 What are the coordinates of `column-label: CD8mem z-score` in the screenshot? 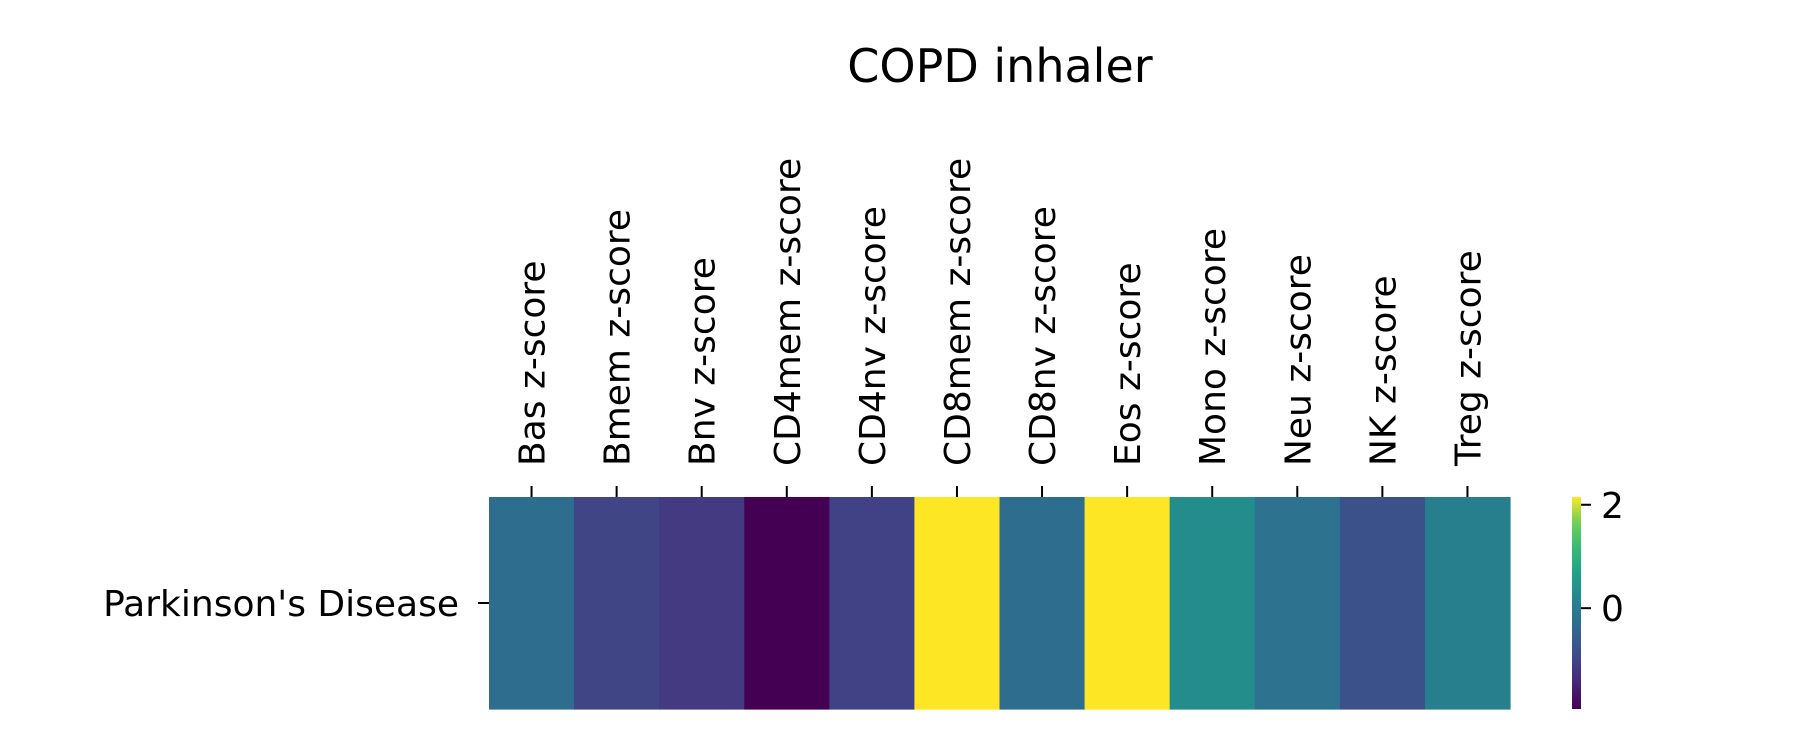 It's located at (958, 312).